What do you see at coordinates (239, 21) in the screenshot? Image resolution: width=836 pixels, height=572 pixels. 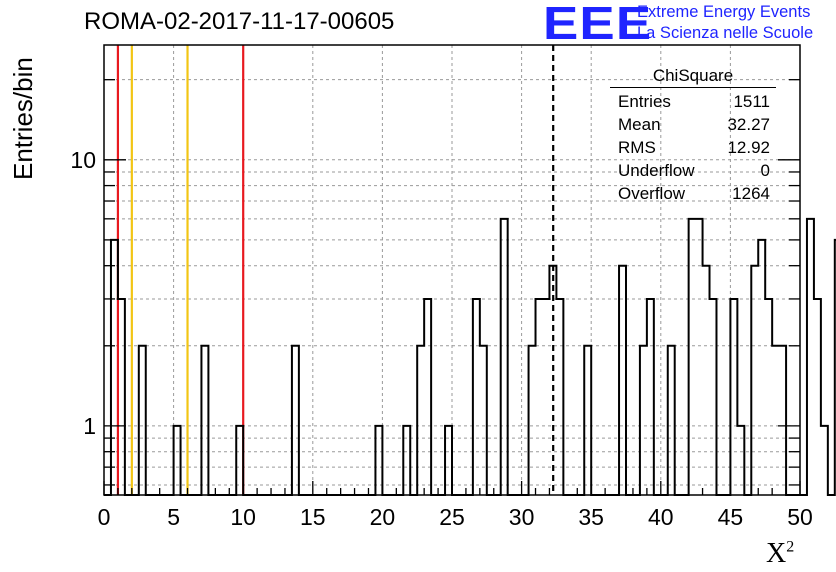 I see `chart-title: ROMA-02-2017-11-17-00605` at bounding box center [239, 21].